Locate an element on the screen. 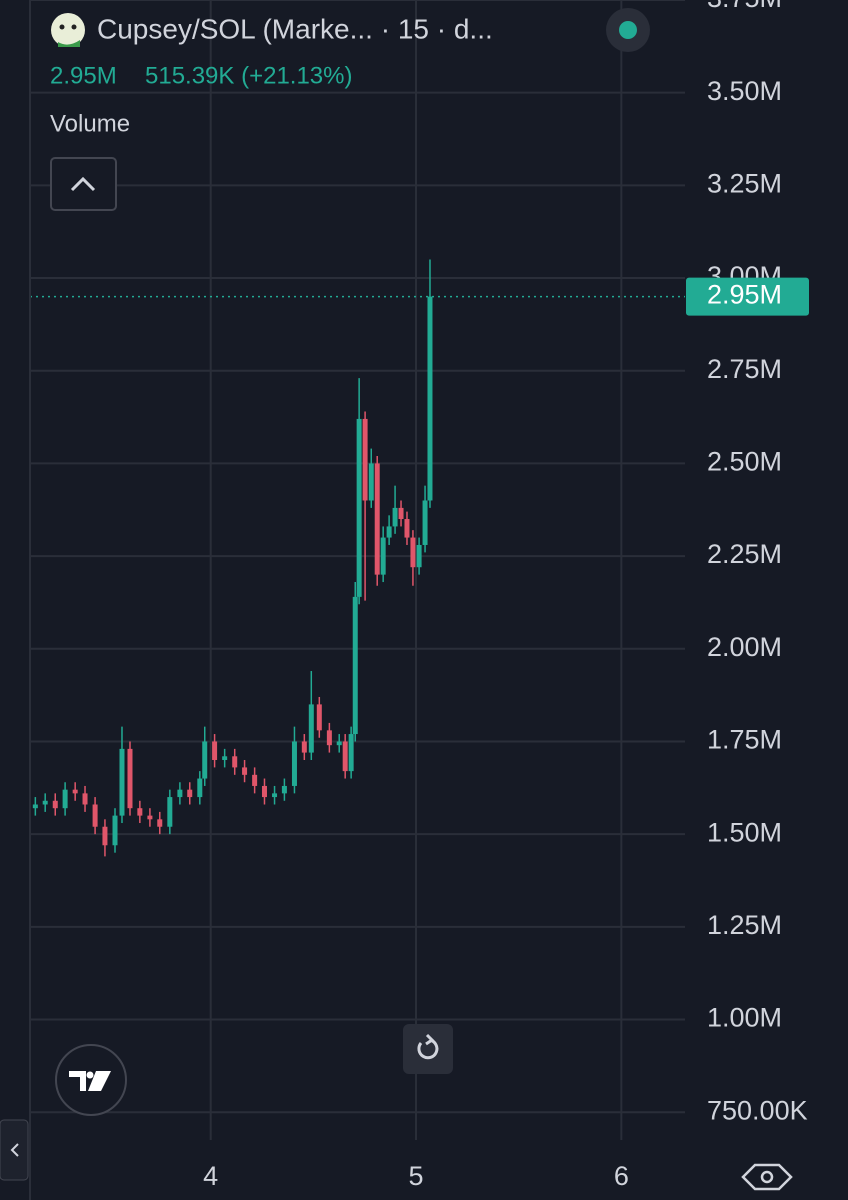  y-tick-label: 1.75M is located at coordinates (744, 740).